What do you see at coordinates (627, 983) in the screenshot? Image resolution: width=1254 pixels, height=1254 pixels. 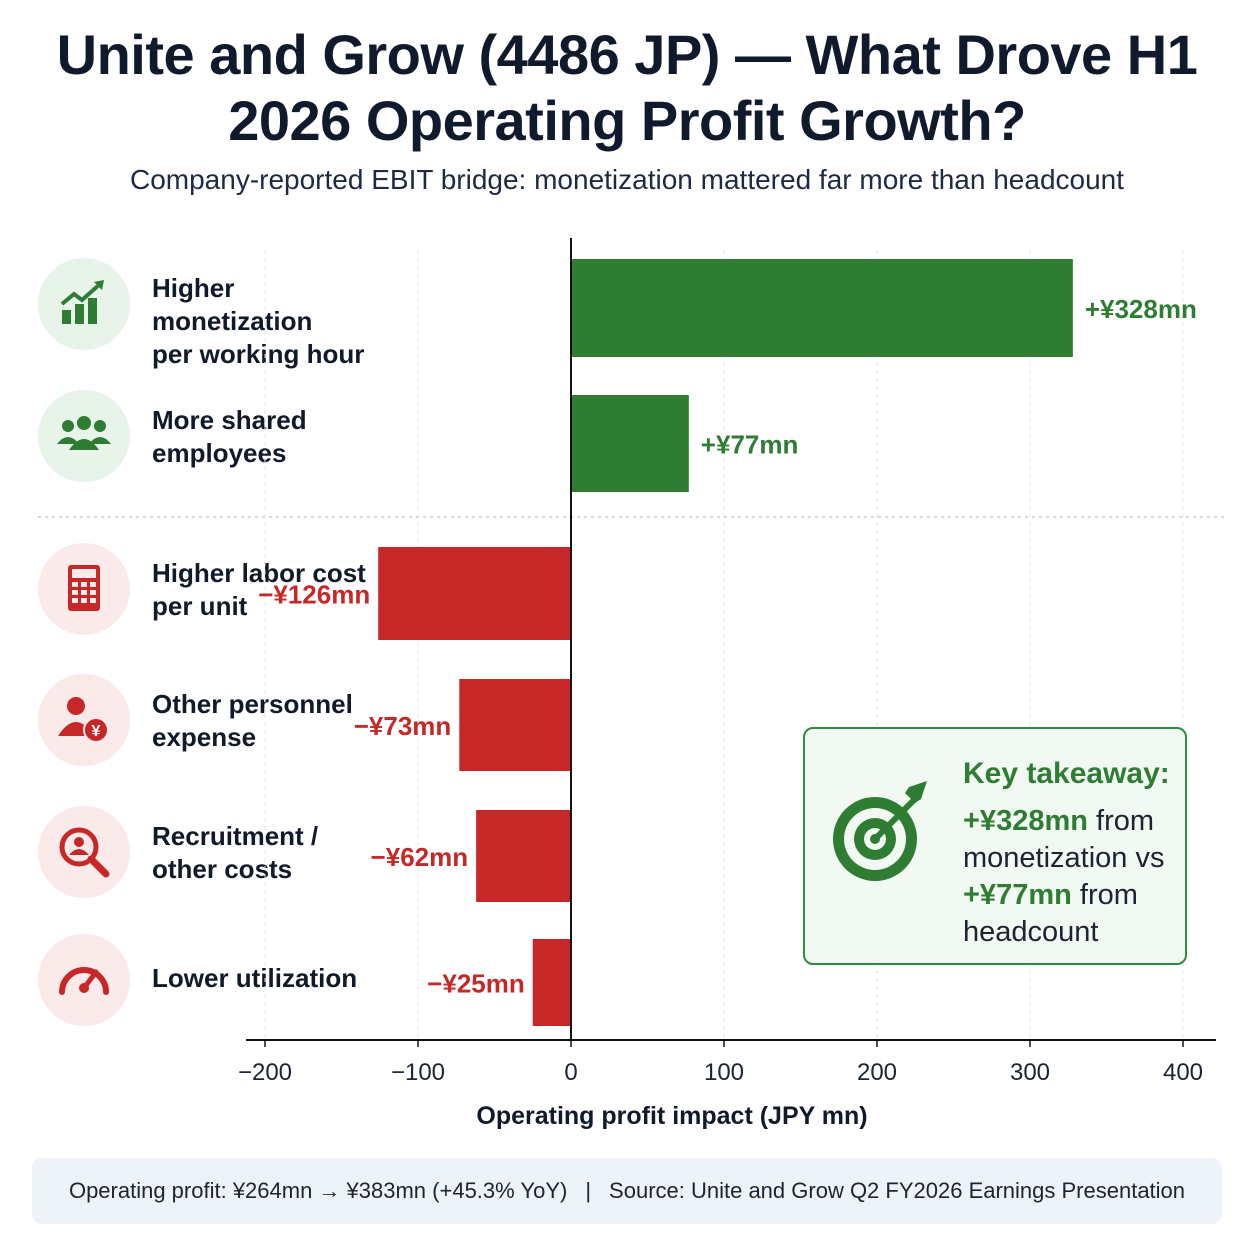 I see `row-utilization: Lower utilization` at bounding box center [627, 983].